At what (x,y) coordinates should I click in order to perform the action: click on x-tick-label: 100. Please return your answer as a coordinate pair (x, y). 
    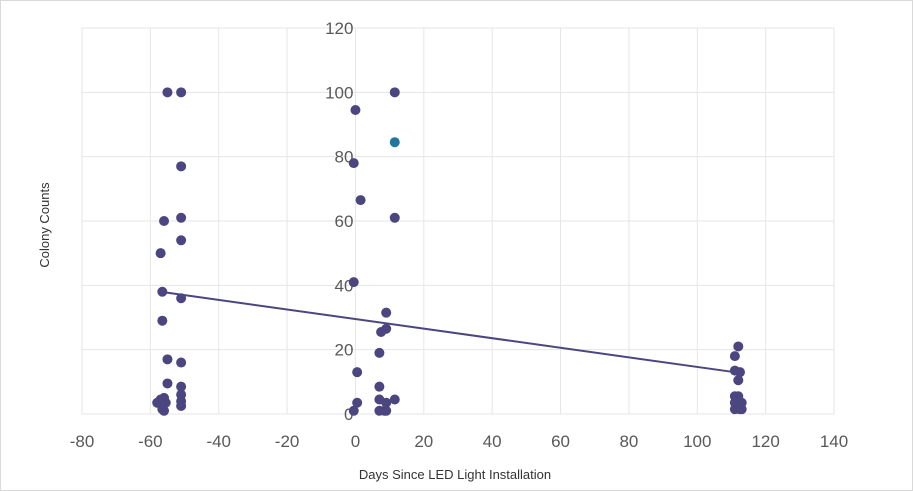
    Looking at the image, I should click on (697, 441).